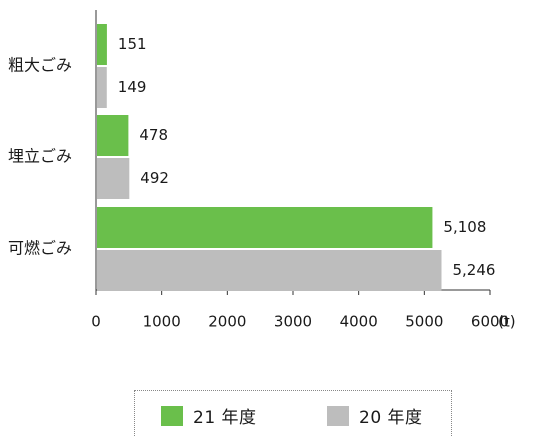 This screenshot has width=542, height=436. What do you see at coordinates (359, 322) in the screenshot?
I see `x-tick-label: 4000` at bounding box center [359, 322].